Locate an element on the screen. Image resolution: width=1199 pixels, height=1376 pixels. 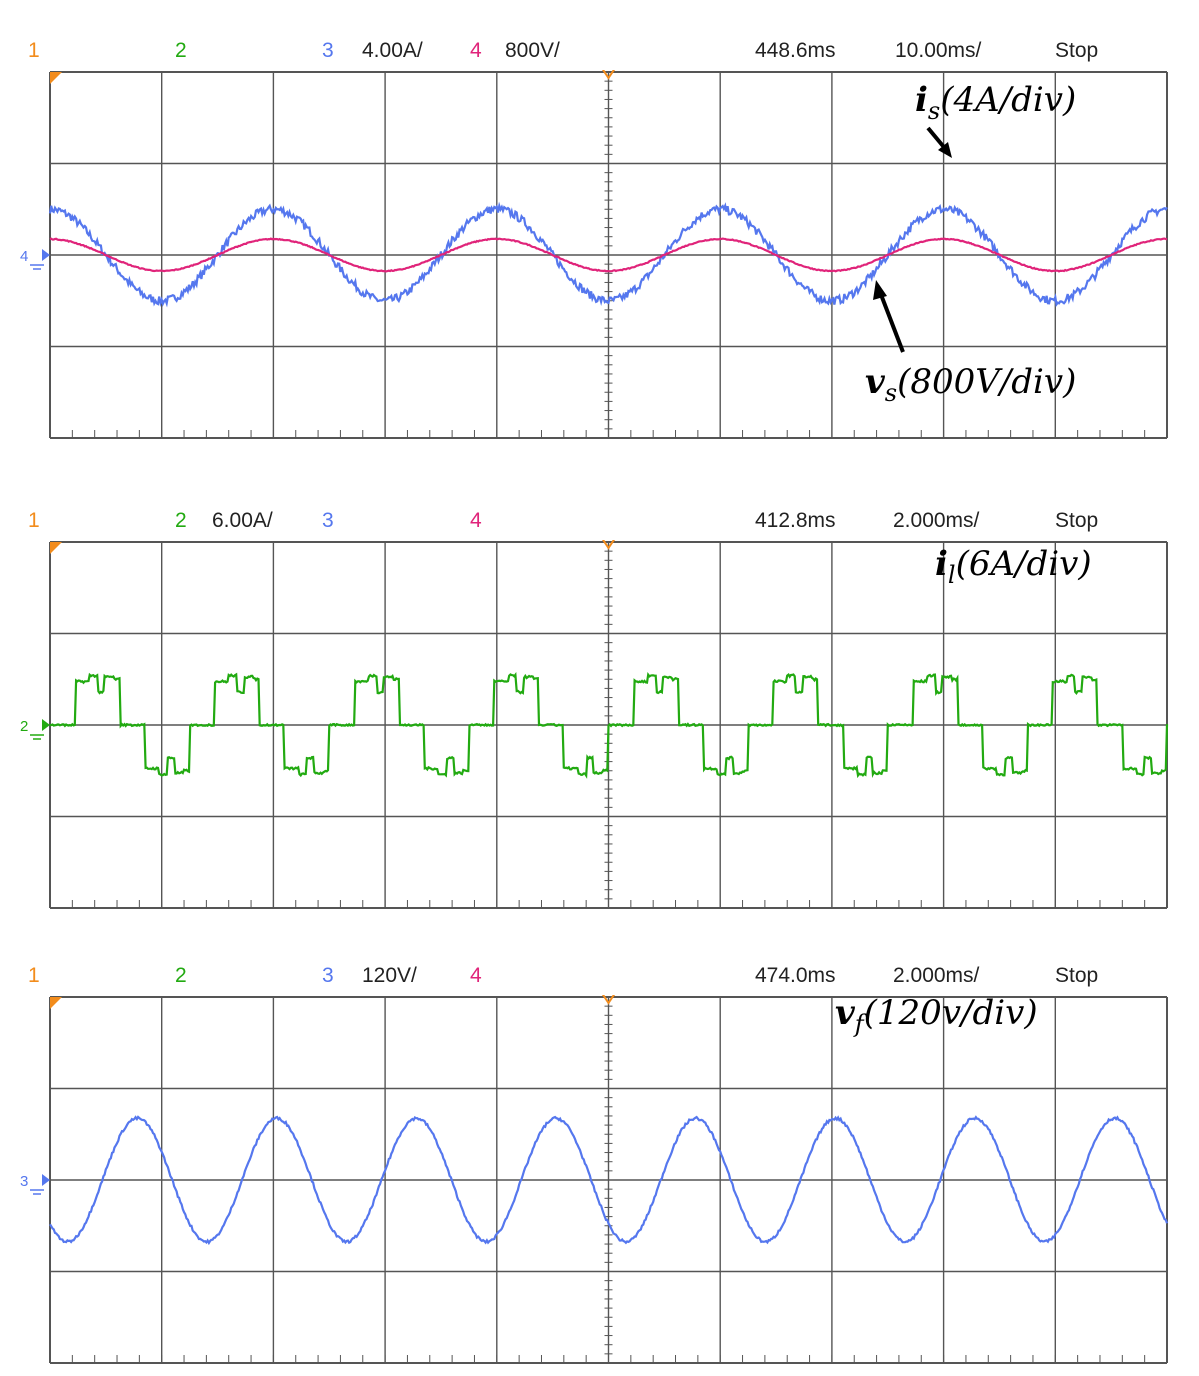
ch3-scale: 4.00A/ is located at coordinates (392, 50).